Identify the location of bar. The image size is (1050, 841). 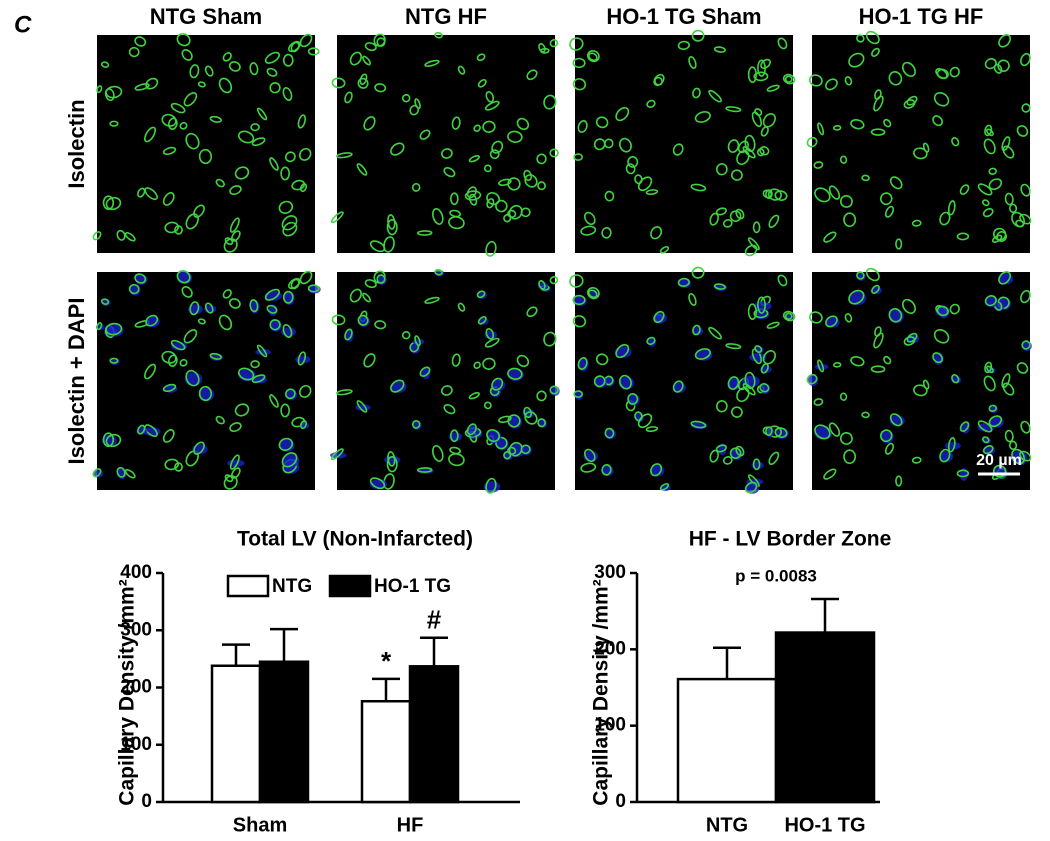
(727, 740).